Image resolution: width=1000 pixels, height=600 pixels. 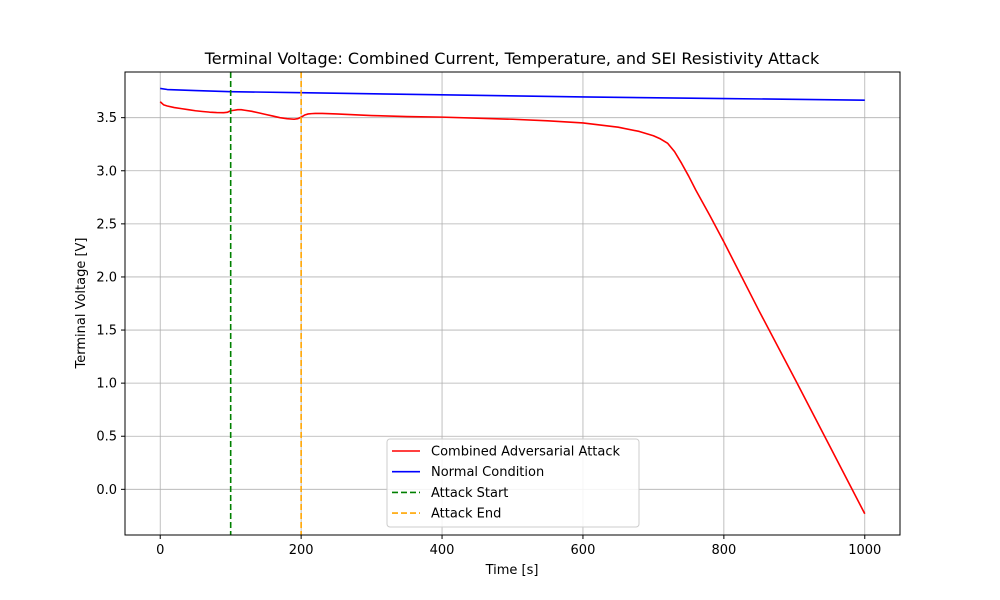 What do you see at coordinates (106, 437) in the screenshot?
I see `y-tick-label: 0.5` at bounding box center [106, 437].